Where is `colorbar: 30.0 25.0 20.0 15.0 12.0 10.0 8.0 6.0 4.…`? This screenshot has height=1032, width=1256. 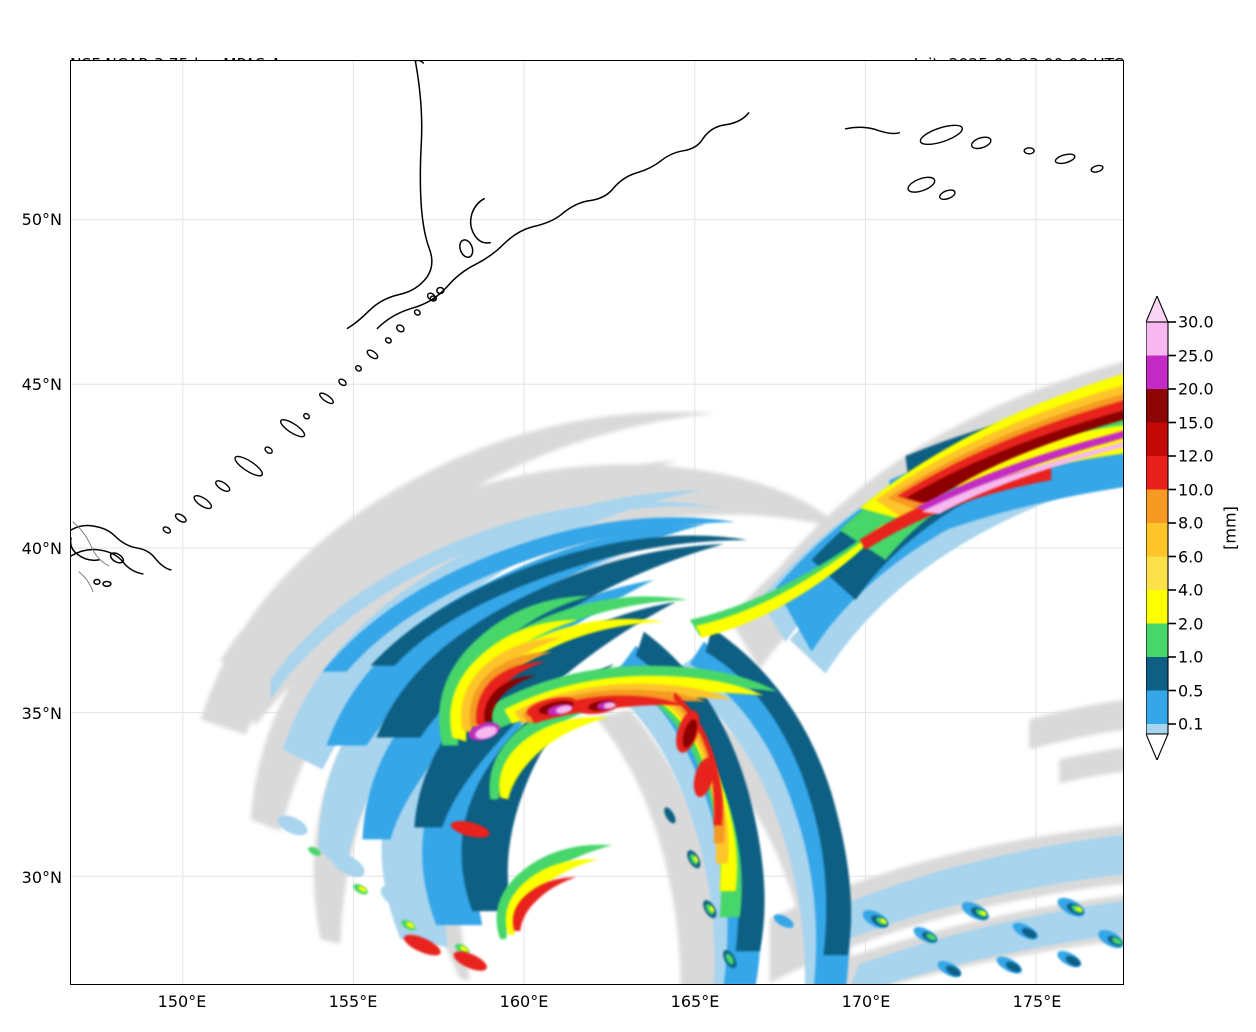 colorbar: 30.0 25.0 20.0 15.0 12.0 10.0 8.0 6.0 4.… is located at coordinates (1201, 528).